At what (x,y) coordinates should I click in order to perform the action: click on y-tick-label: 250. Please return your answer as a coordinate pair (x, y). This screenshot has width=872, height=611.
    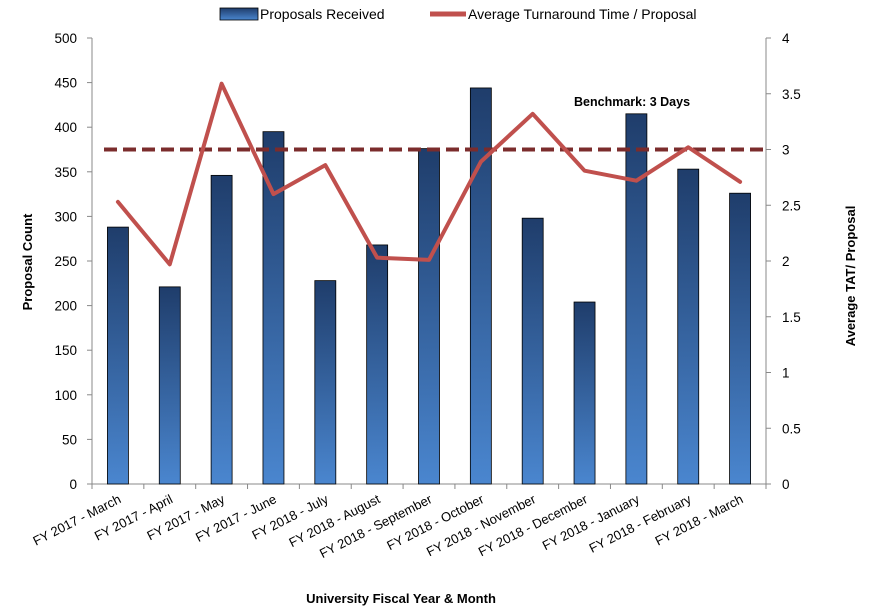
    Looking at the image, I should click on (65, 261).